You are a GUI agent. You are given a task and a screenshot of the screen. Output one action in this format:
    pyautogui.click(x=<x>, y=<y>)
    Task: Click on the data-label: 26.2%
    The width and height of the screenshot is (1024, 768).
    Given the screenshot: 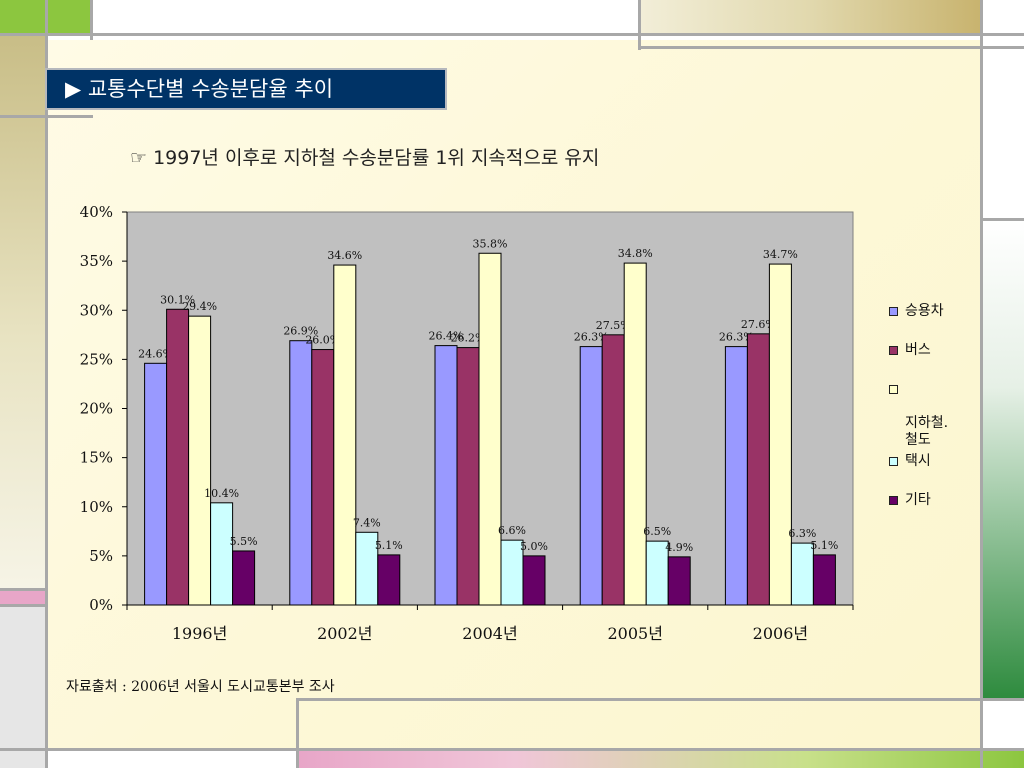 What is the action you would take?
    pyautogui.click(x=468, y=338)
    